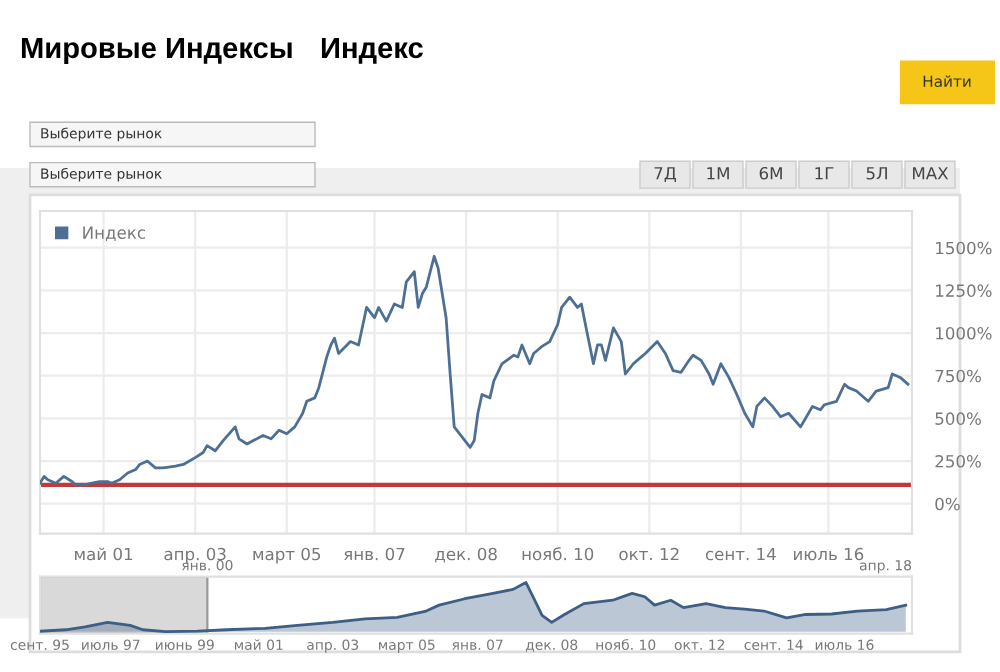 Image resolution: width=1000 pixels, height=672 pixels. What do you see at coordinates (114, 233) in the screenshot?
I see `legend-label: Индекс` at bounding box center [114, 233].